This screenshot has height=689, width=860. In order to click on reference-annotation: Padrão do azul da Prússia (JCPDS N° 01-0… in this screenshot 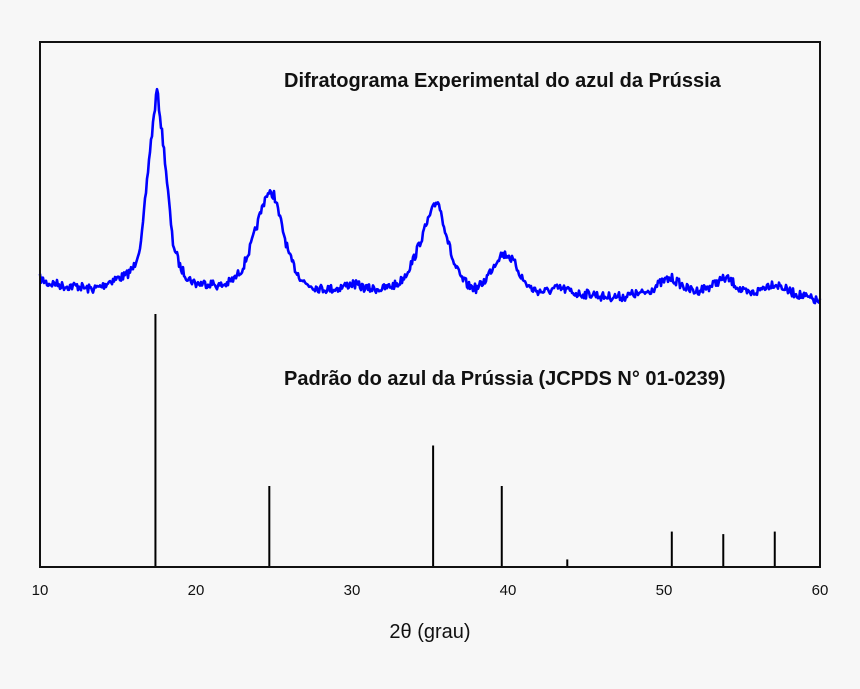, I will do `click(504, 379)`.